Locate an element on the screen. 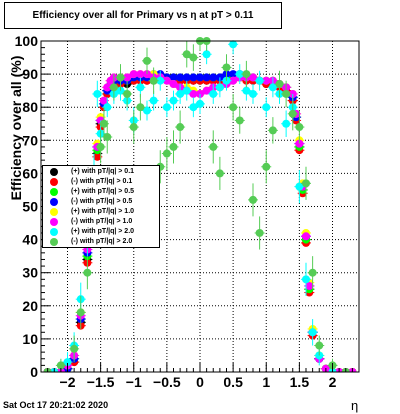 The image size is (400, 414). y-tick-label: 40 is located at coordinates (30, 240).